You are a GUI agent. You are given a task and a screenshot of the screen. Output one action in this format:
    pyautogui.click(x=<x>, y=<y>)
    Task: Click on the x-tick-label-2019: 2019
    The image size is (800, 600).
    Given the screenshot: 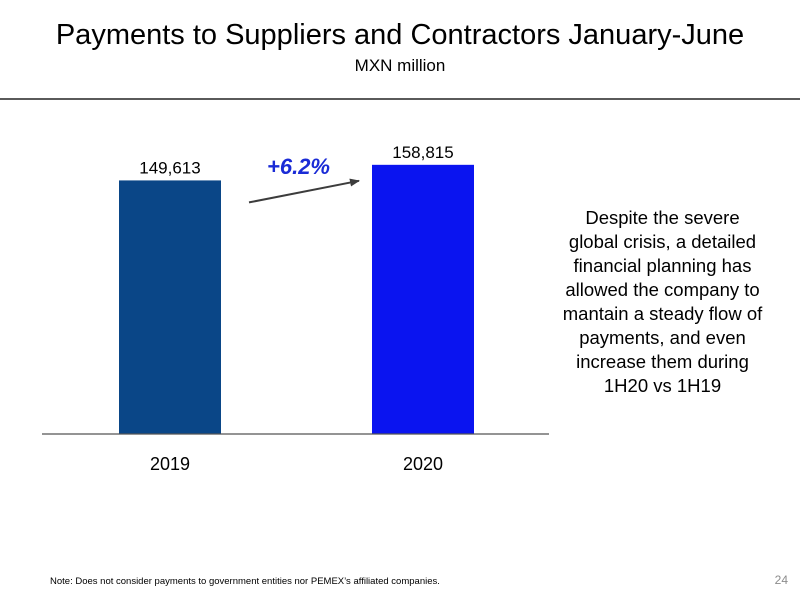 What is the action you would take?
    pyautogui.click(x=170, y=464)
    